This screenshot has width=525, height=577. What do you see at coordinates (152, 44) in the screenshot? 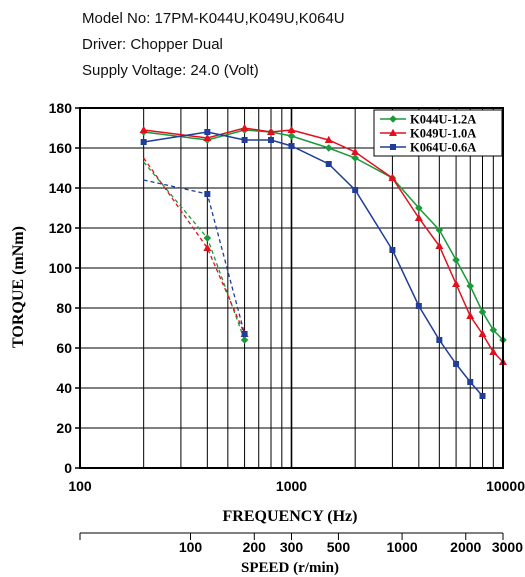
I see `driver-type: Driver: Chopper Dual` at bounding box center [152, 44].